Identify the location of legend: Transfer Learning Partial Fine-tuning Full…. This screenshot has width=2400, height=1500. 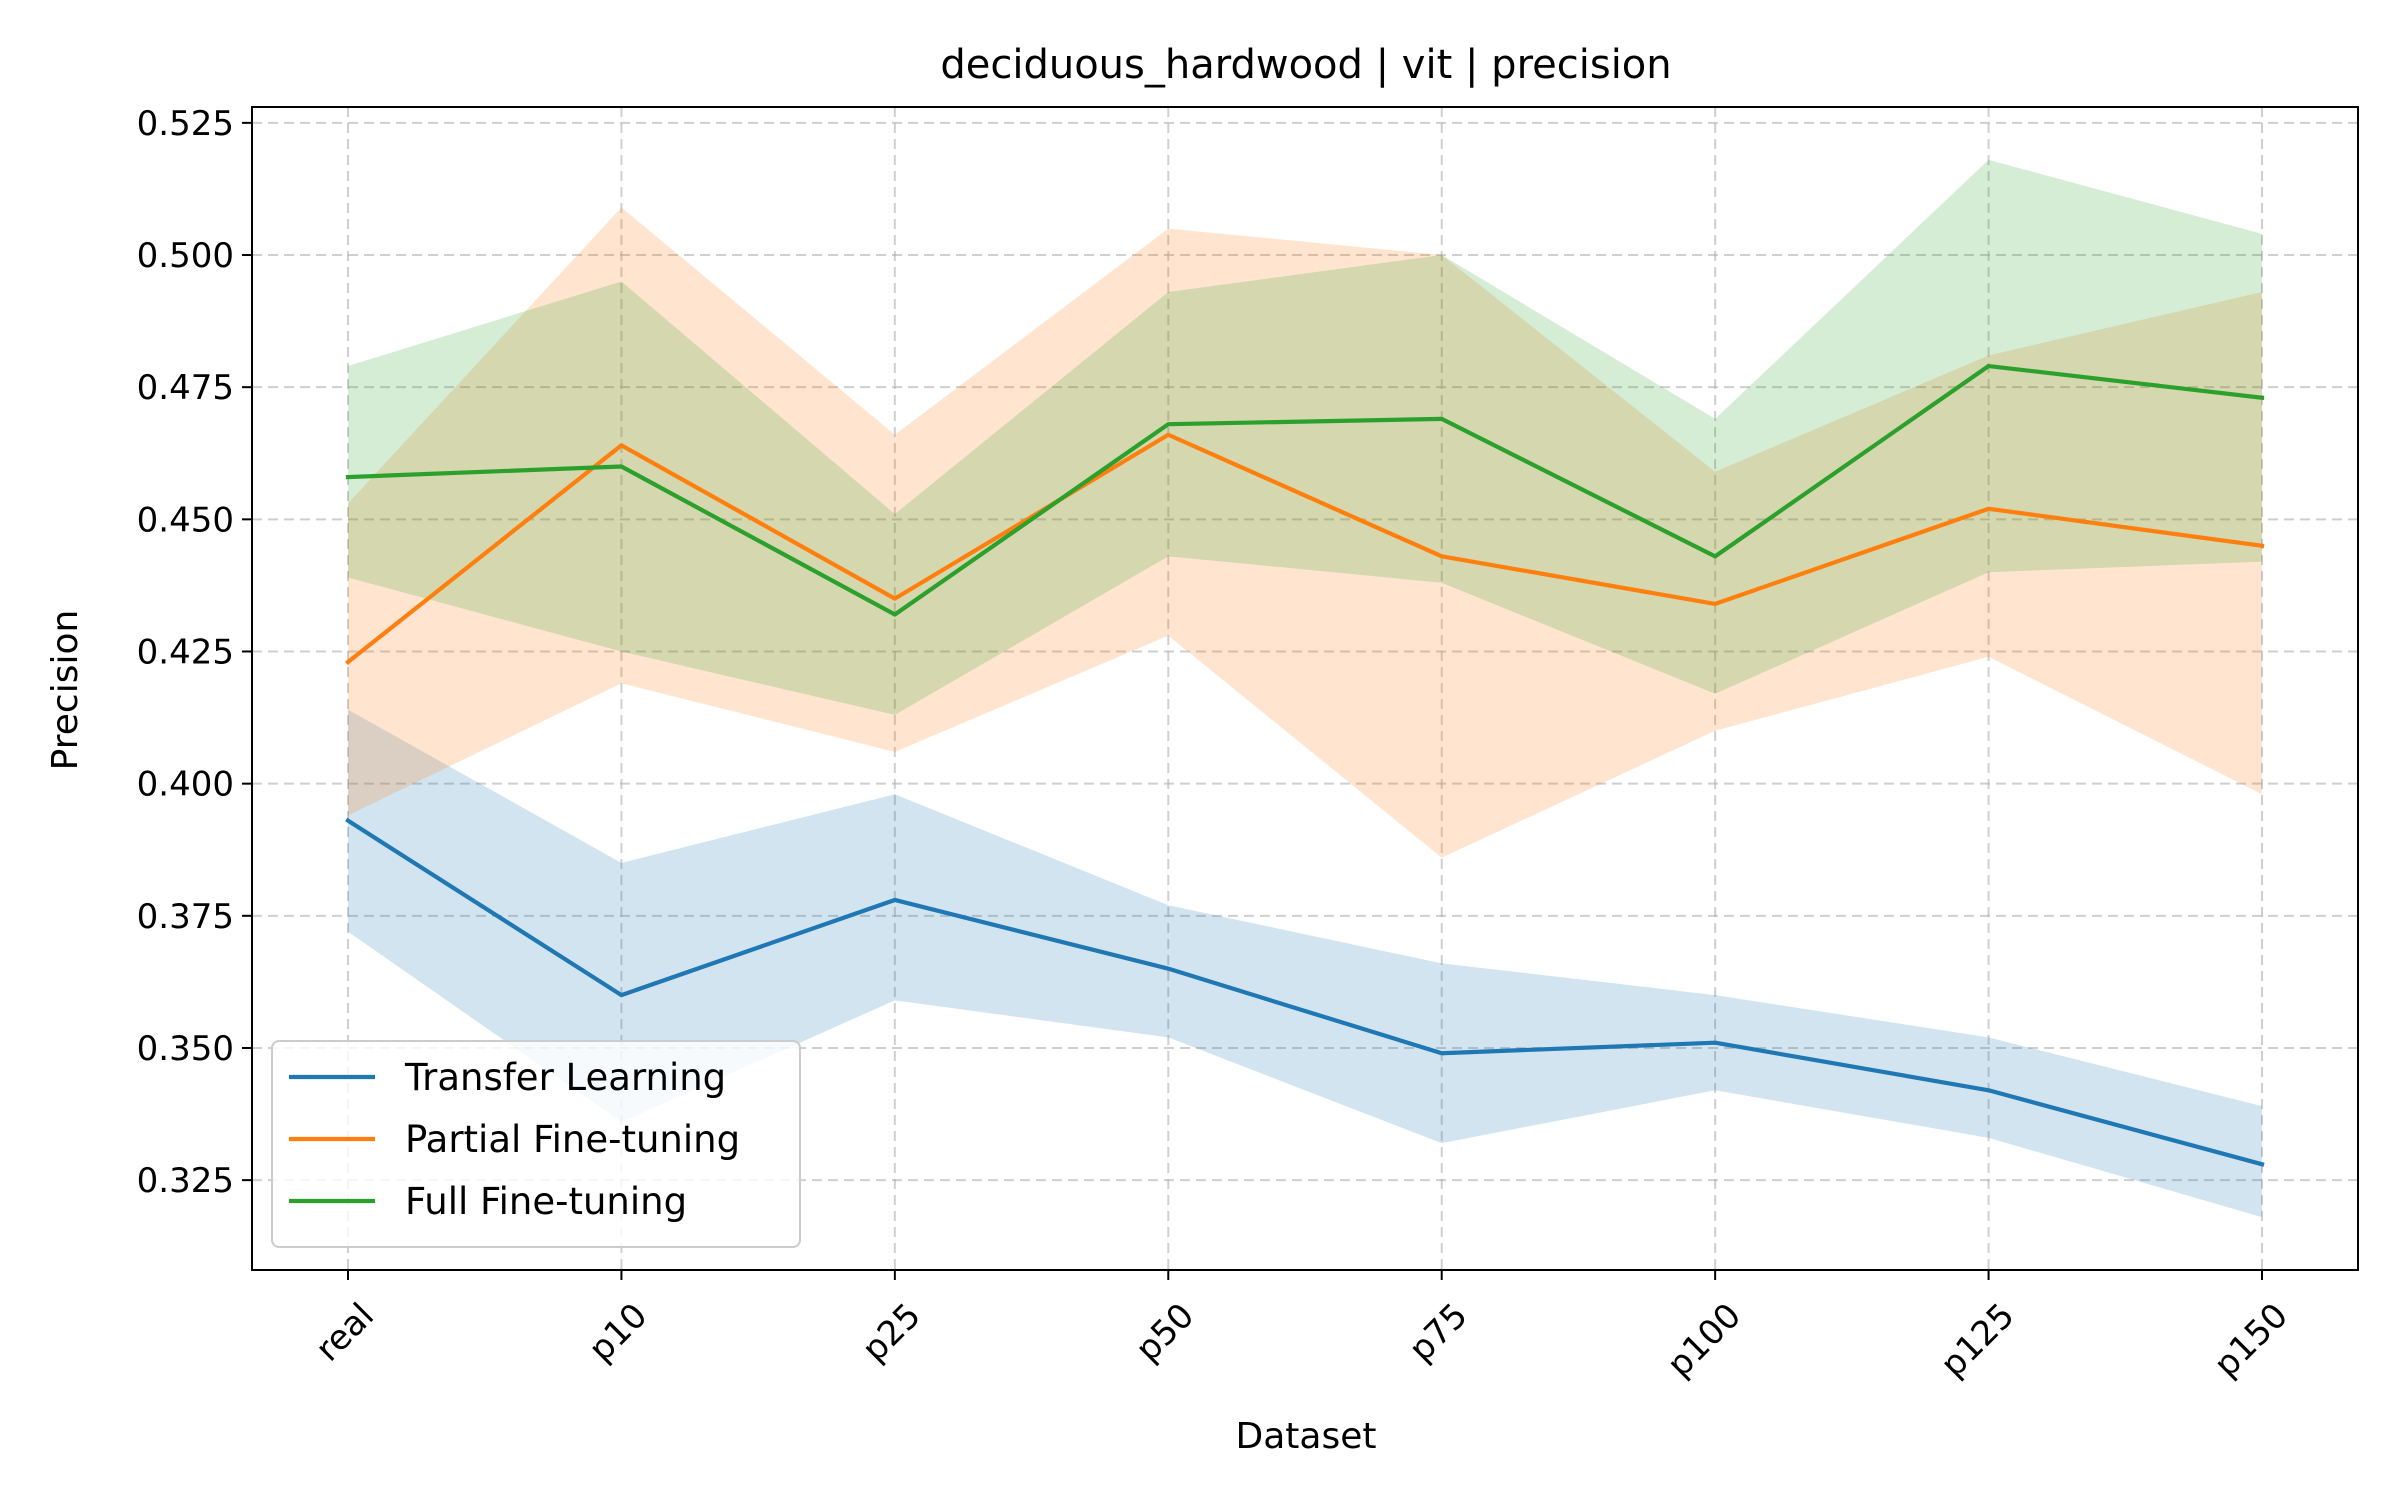
(536, 1144).